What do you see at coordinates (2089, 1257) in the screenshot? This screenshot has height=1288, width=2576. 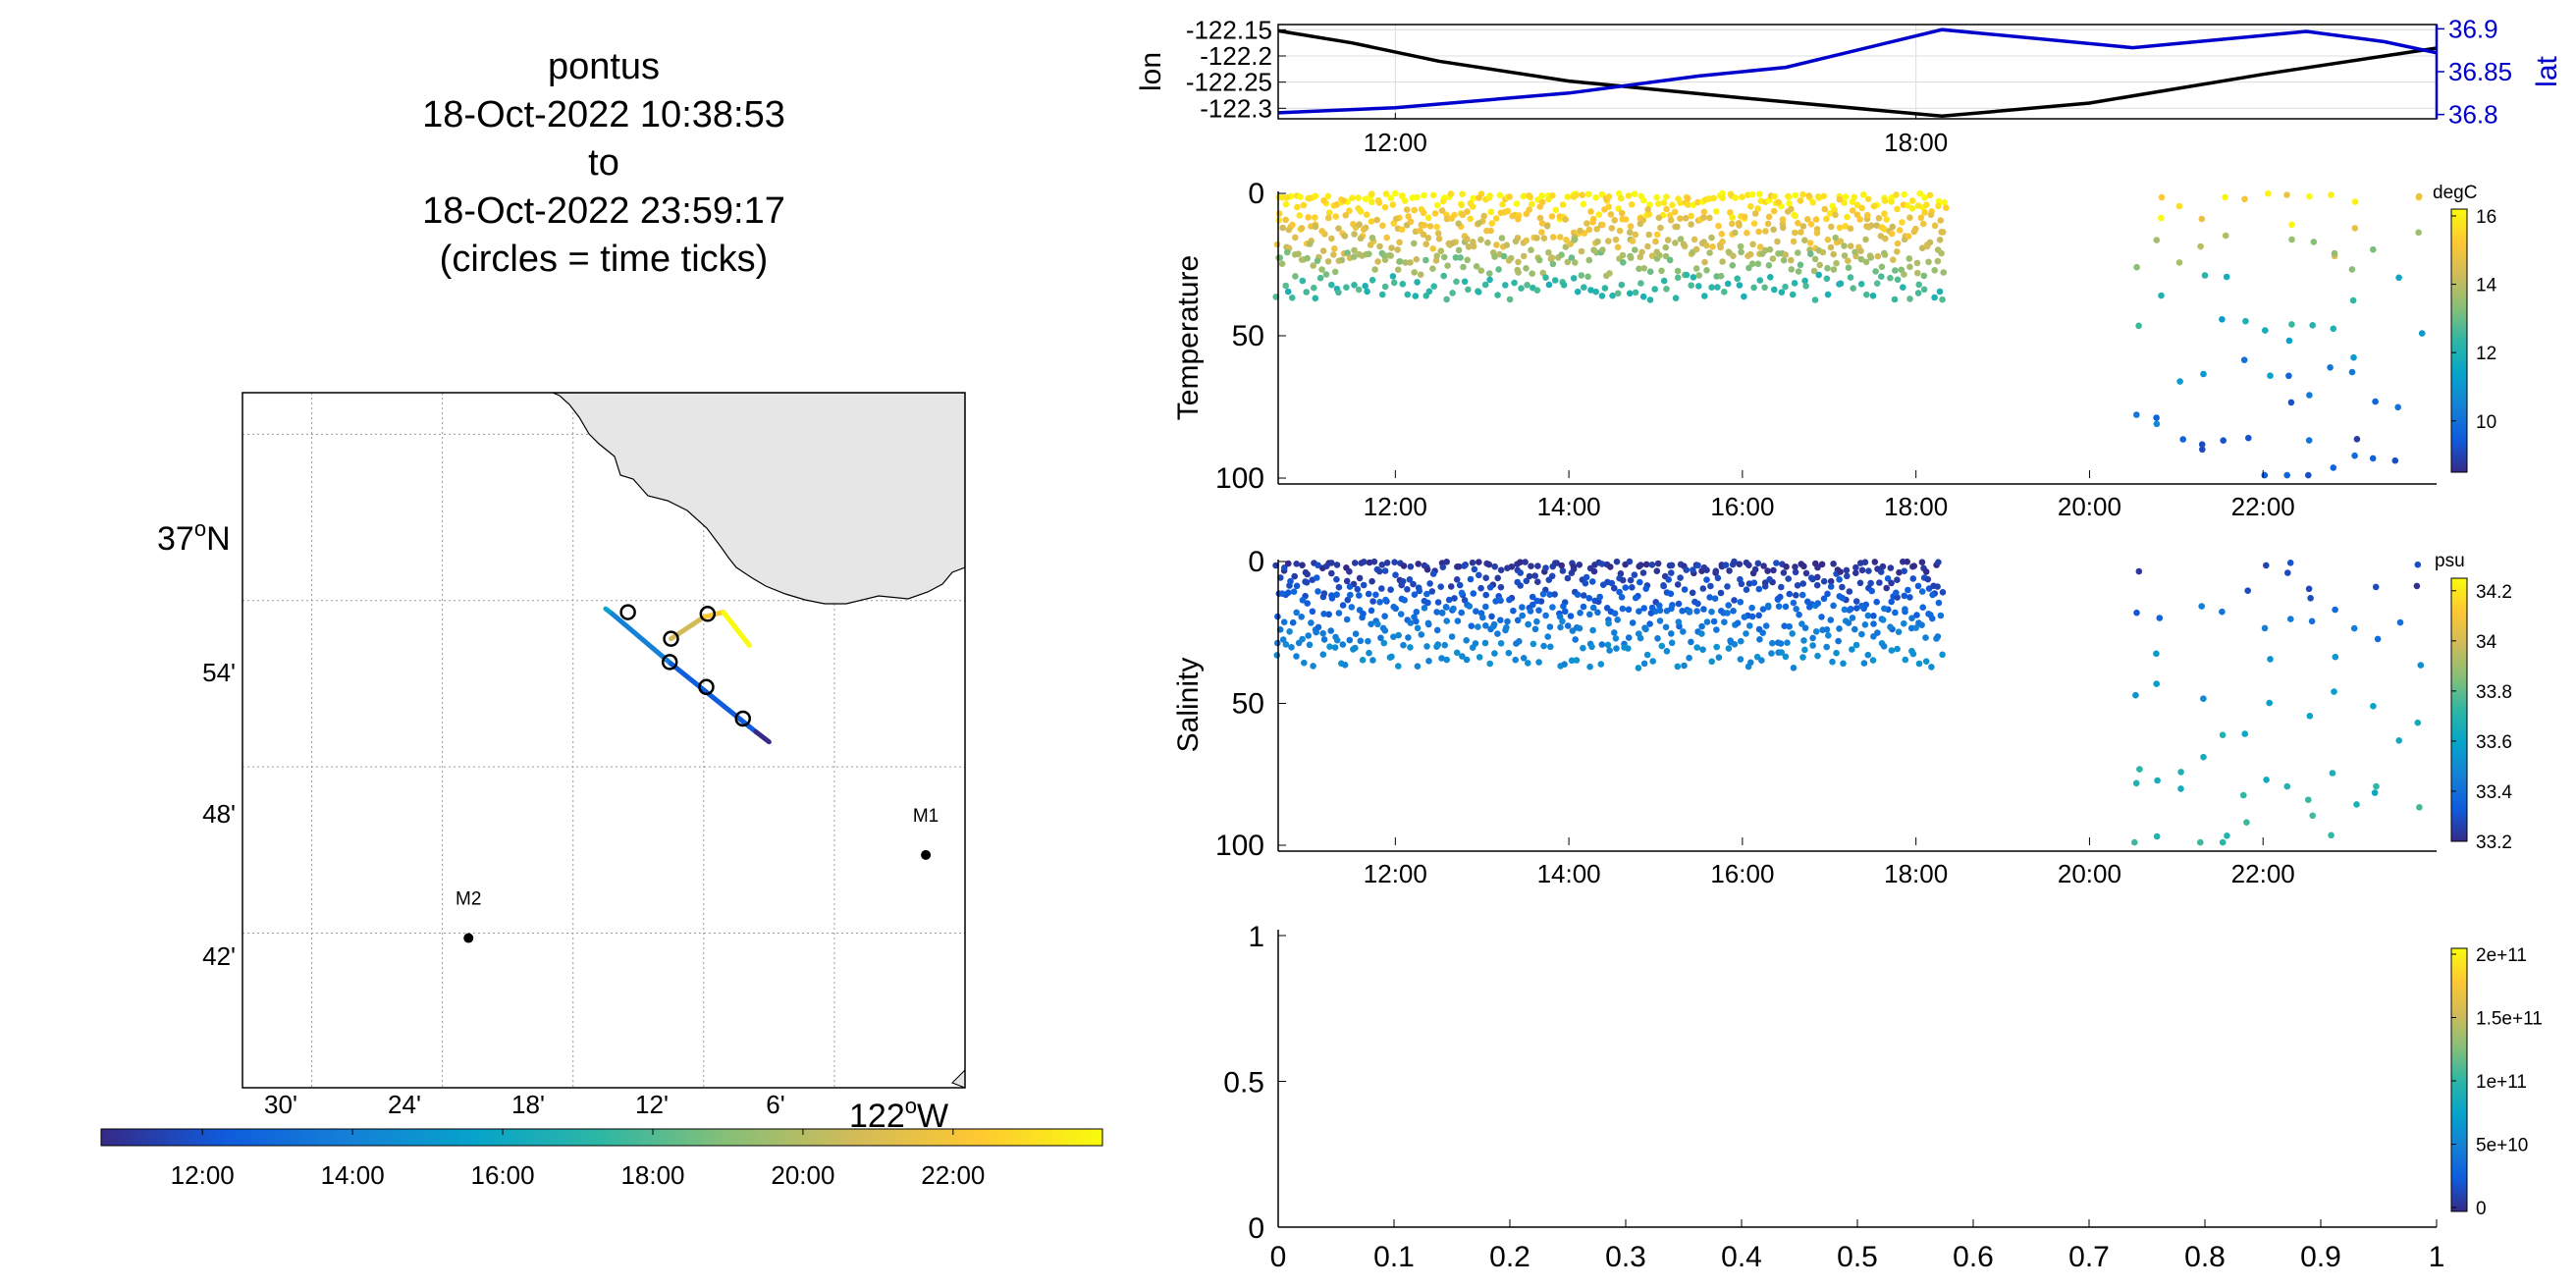 I see `x-tick-label: 0.7` at bounding box center [2089, 1257].